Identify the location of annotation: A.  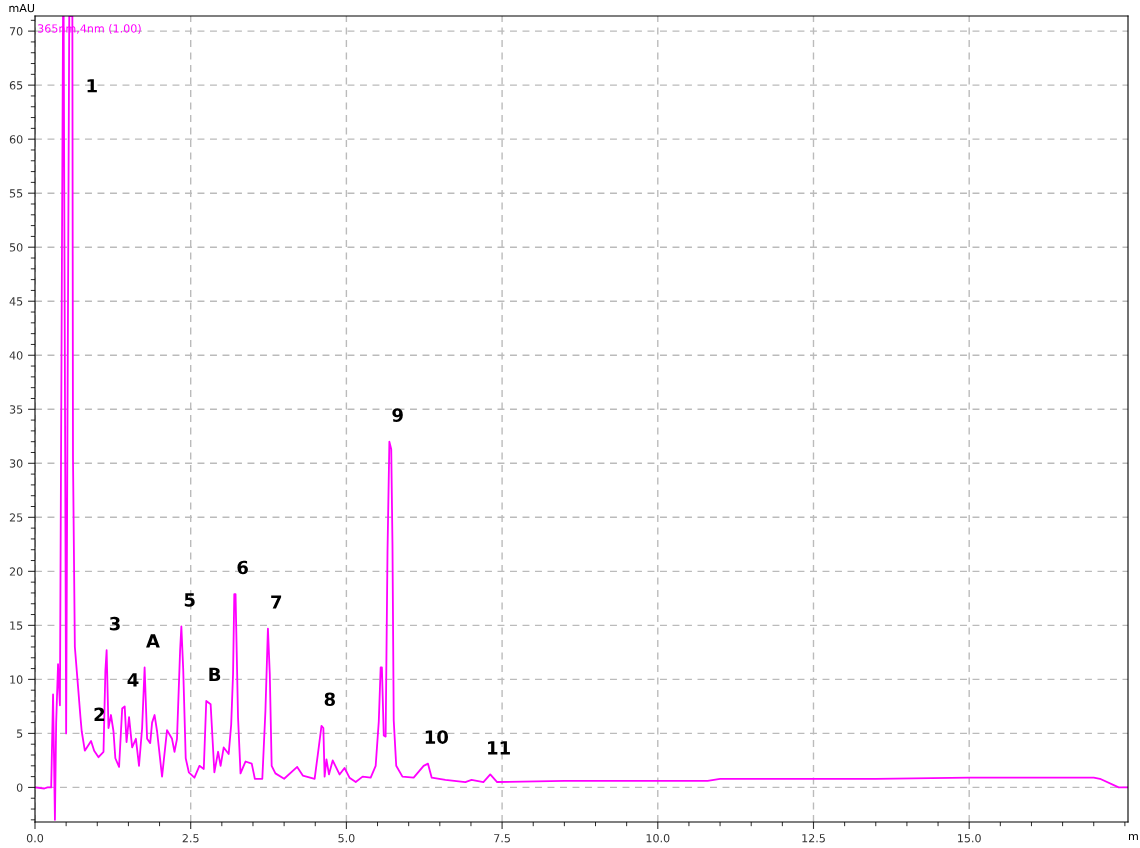
(153, 641).